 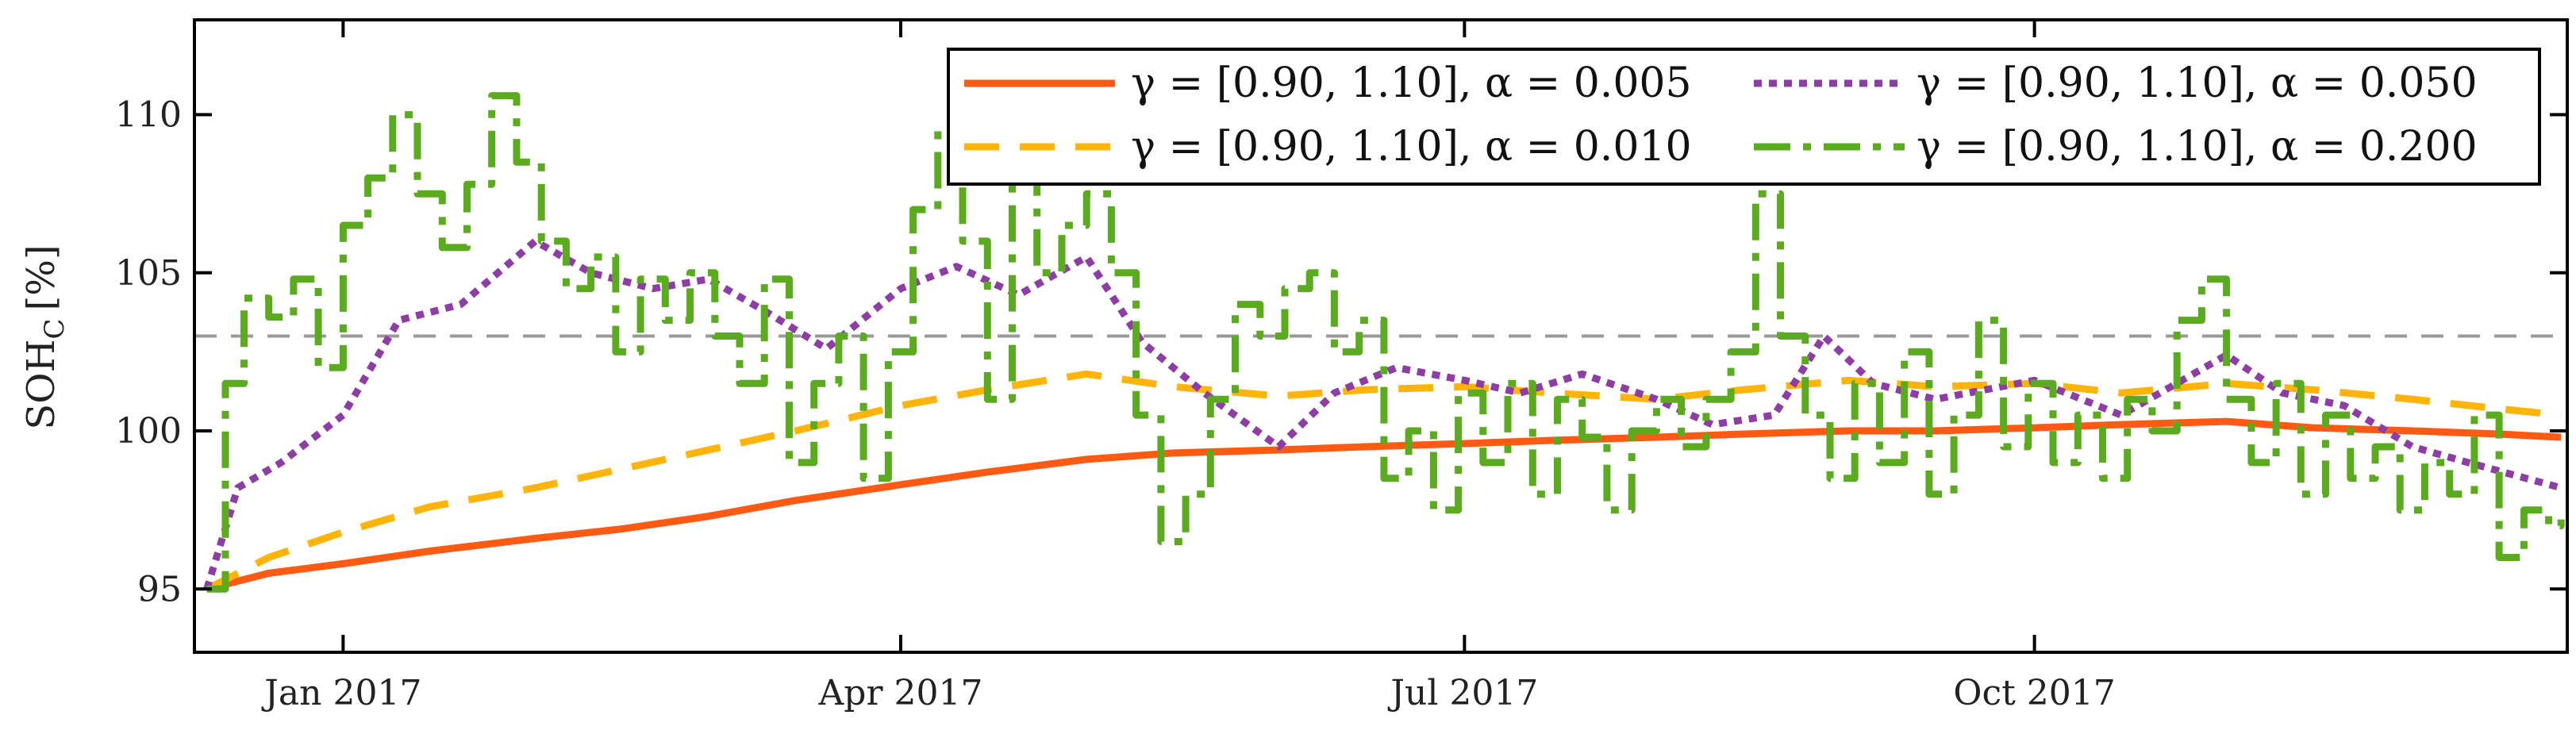 What do you see at coordinates (41, 277) in the screenshot?
I see `y-axis-label-unit: [%]` at bounding box center [41, 277].